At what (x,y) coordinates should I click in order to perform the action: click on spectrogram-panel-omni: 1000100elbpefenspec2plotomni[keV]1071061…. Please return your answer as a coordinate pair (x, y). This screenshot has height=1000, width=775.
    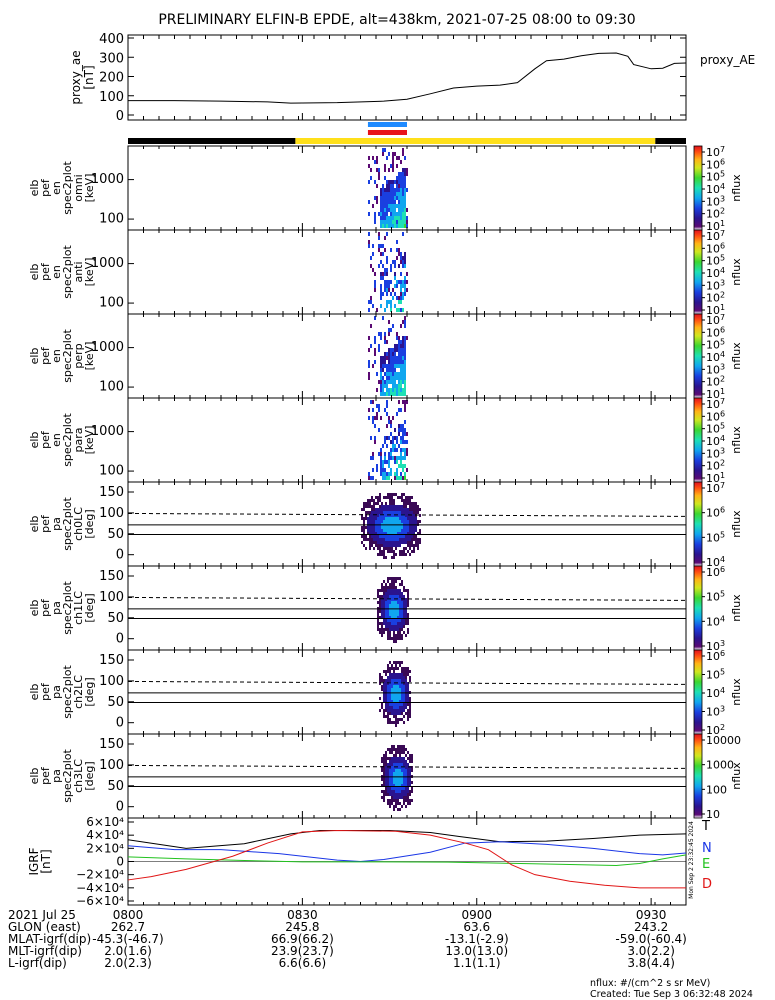
    Looking at the image, I should click on (385, 189).